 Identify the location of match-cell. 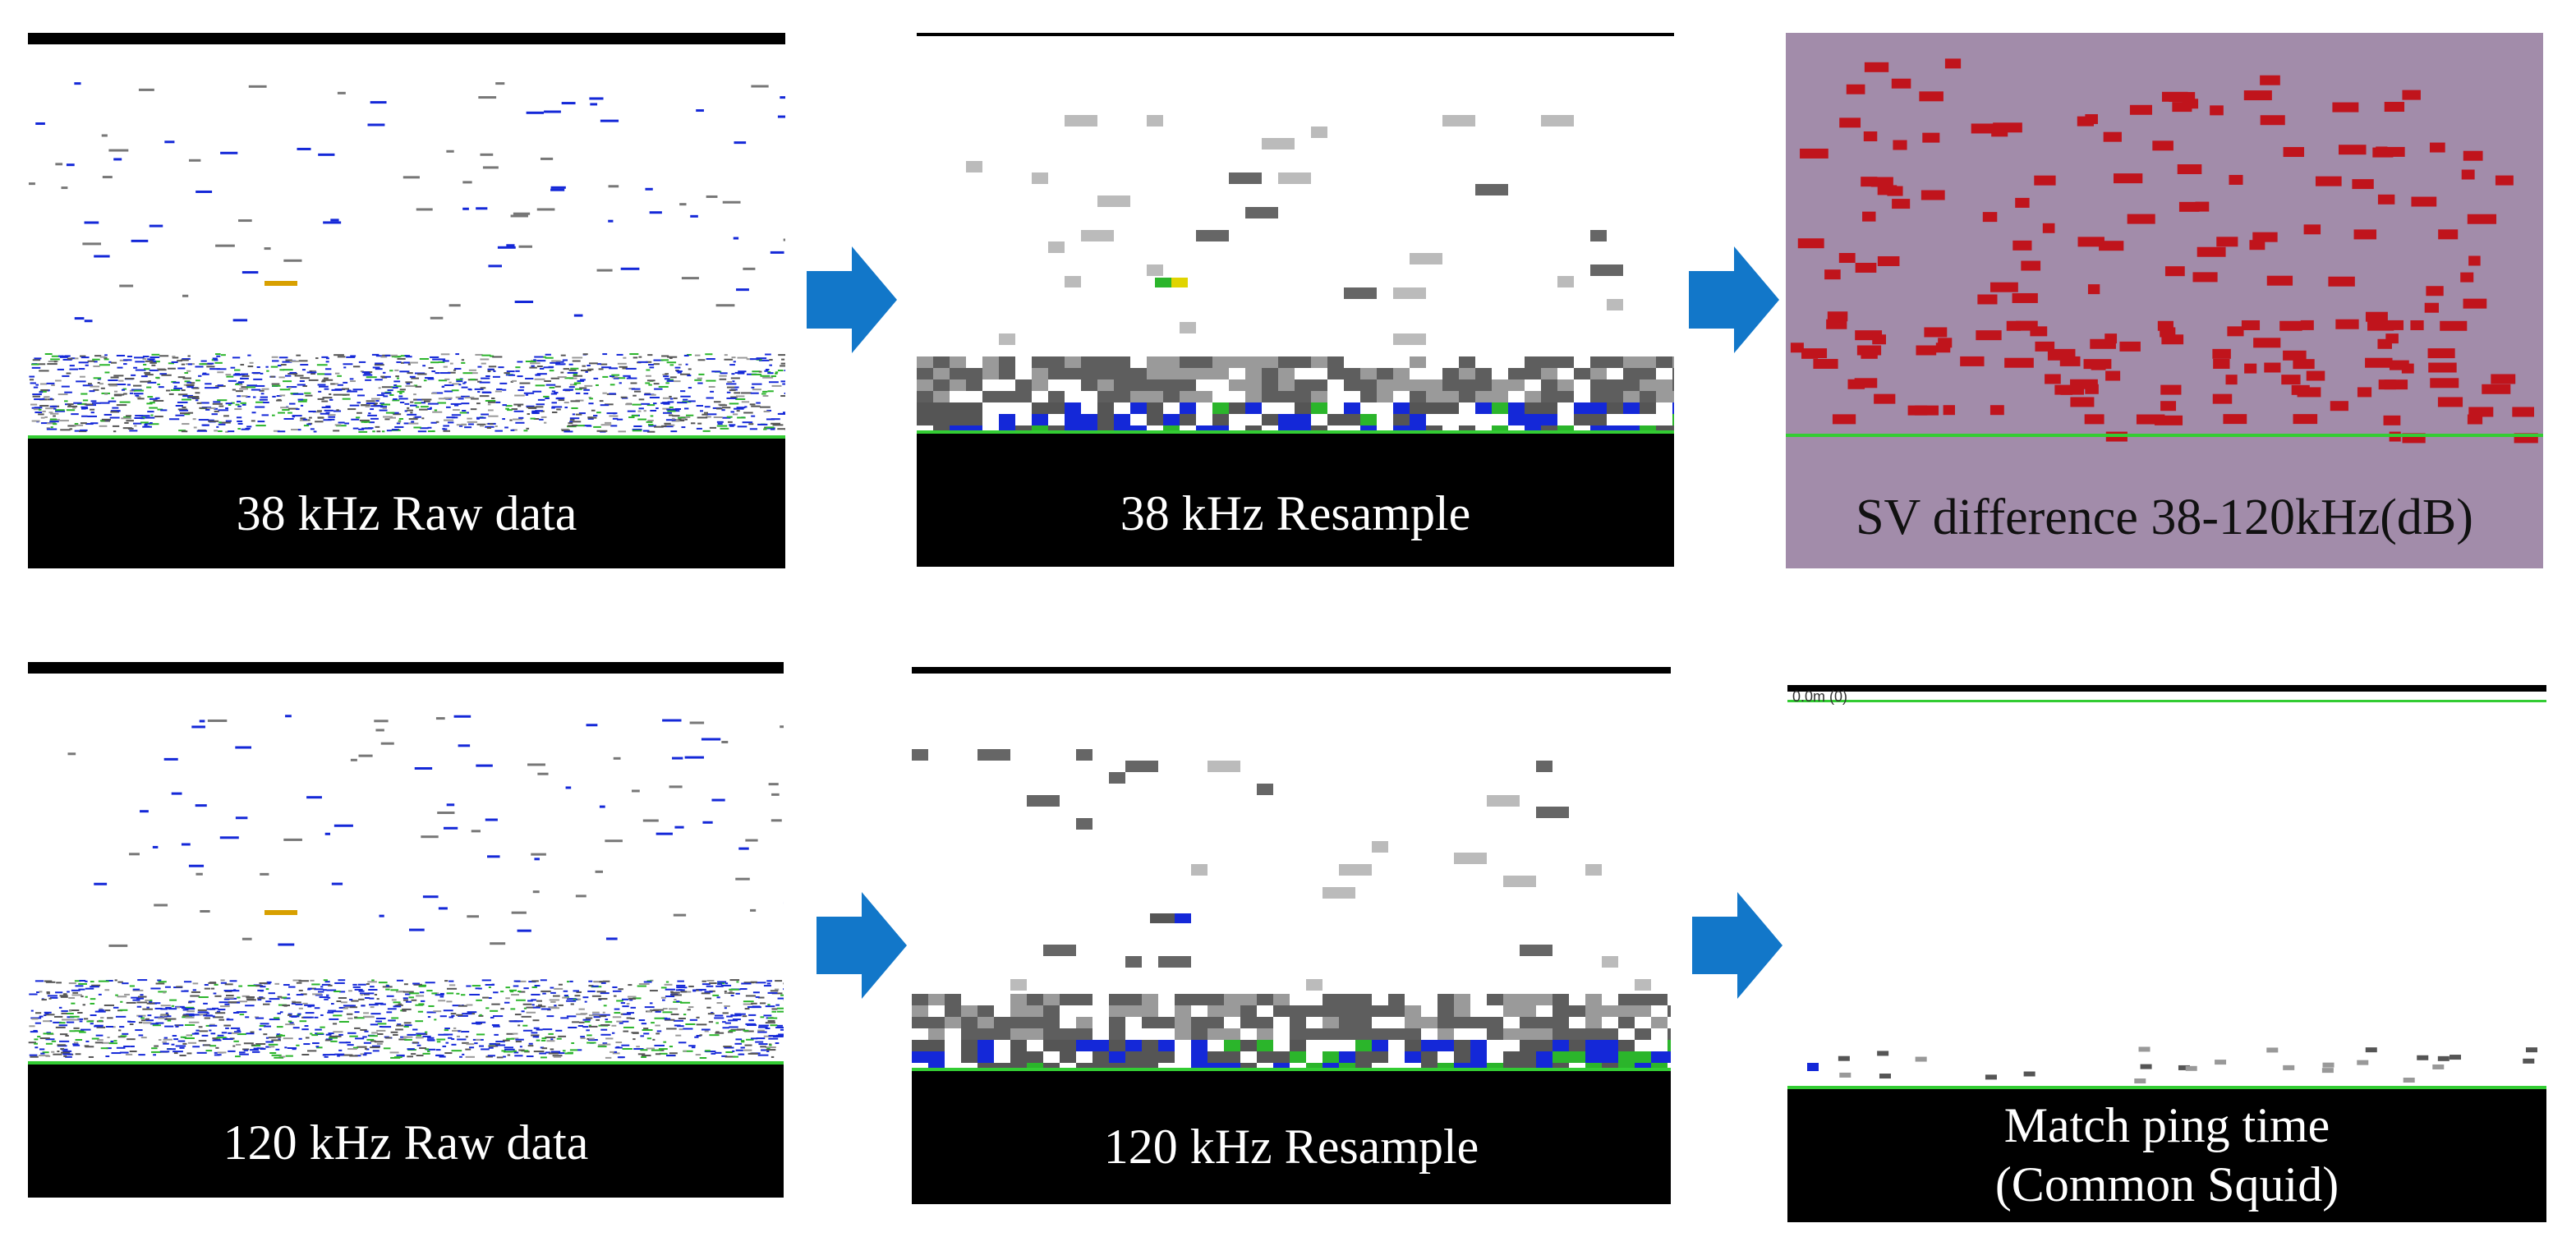
(2184, 1067).